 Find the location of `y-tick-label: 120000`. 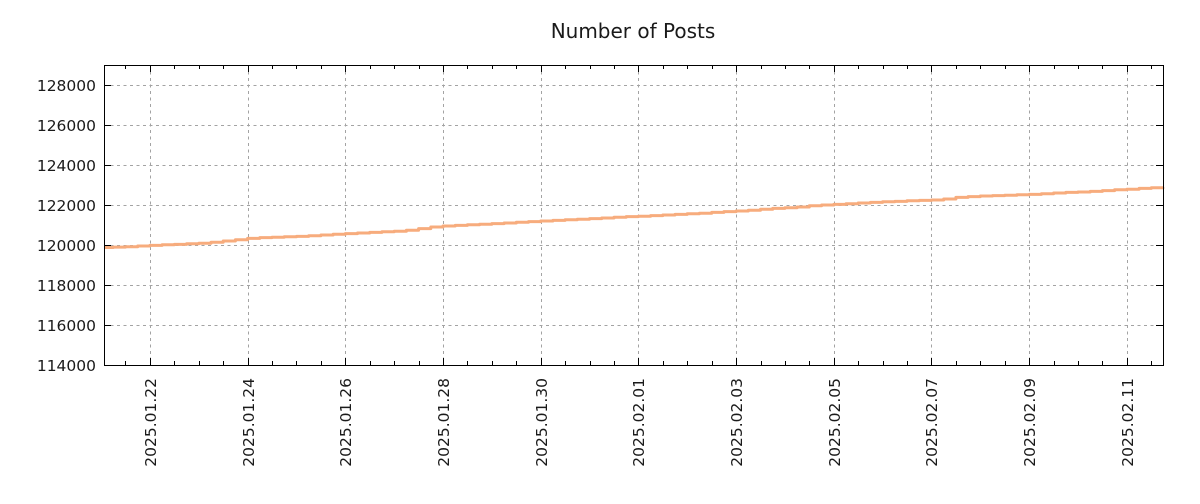

y-tick-label: 120000 is located at coordinates (66, 246).